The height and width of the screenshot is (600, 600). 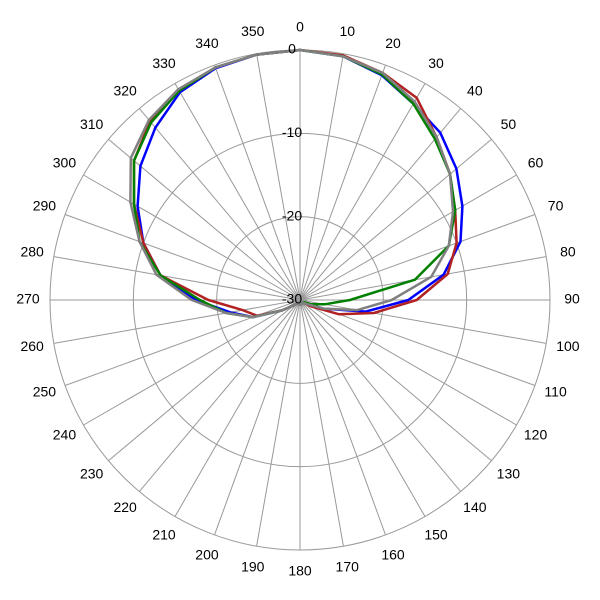 What do you see at coordinates (568, 346) in the screenshot?
I see `angle-label: 100` at bounding box center [568, 346].